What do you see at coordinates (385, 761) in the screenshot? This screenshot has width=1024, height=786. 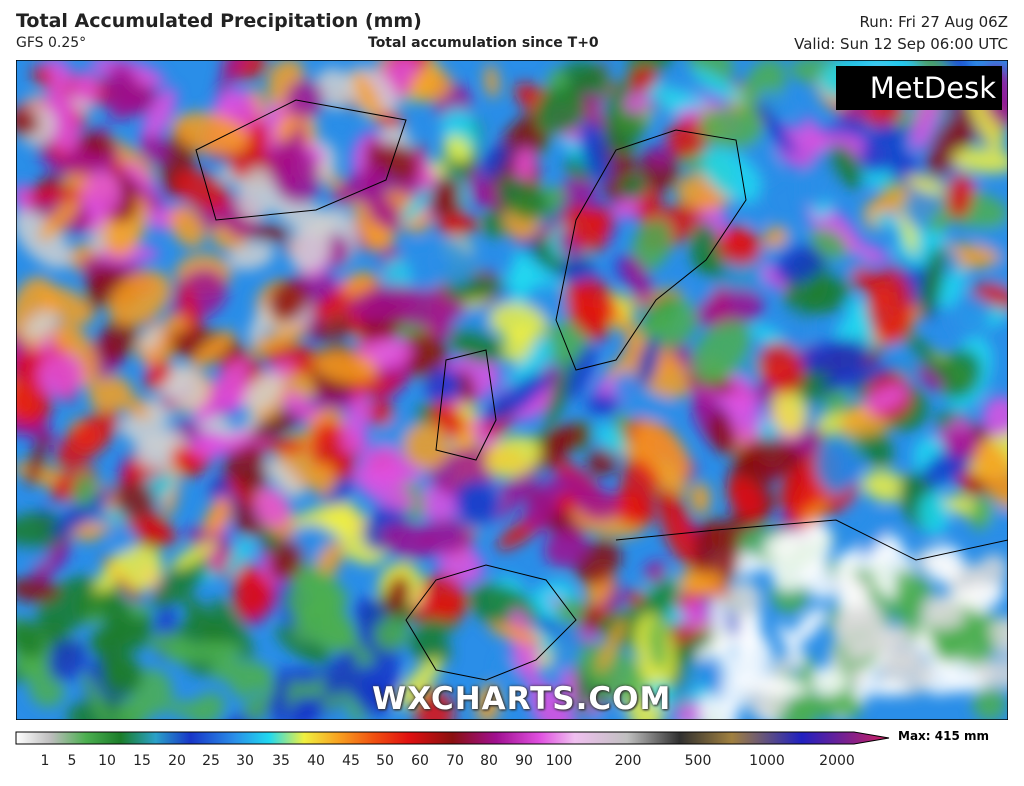 I see `color-bar-label: 50` at bounding box center [385, 761].